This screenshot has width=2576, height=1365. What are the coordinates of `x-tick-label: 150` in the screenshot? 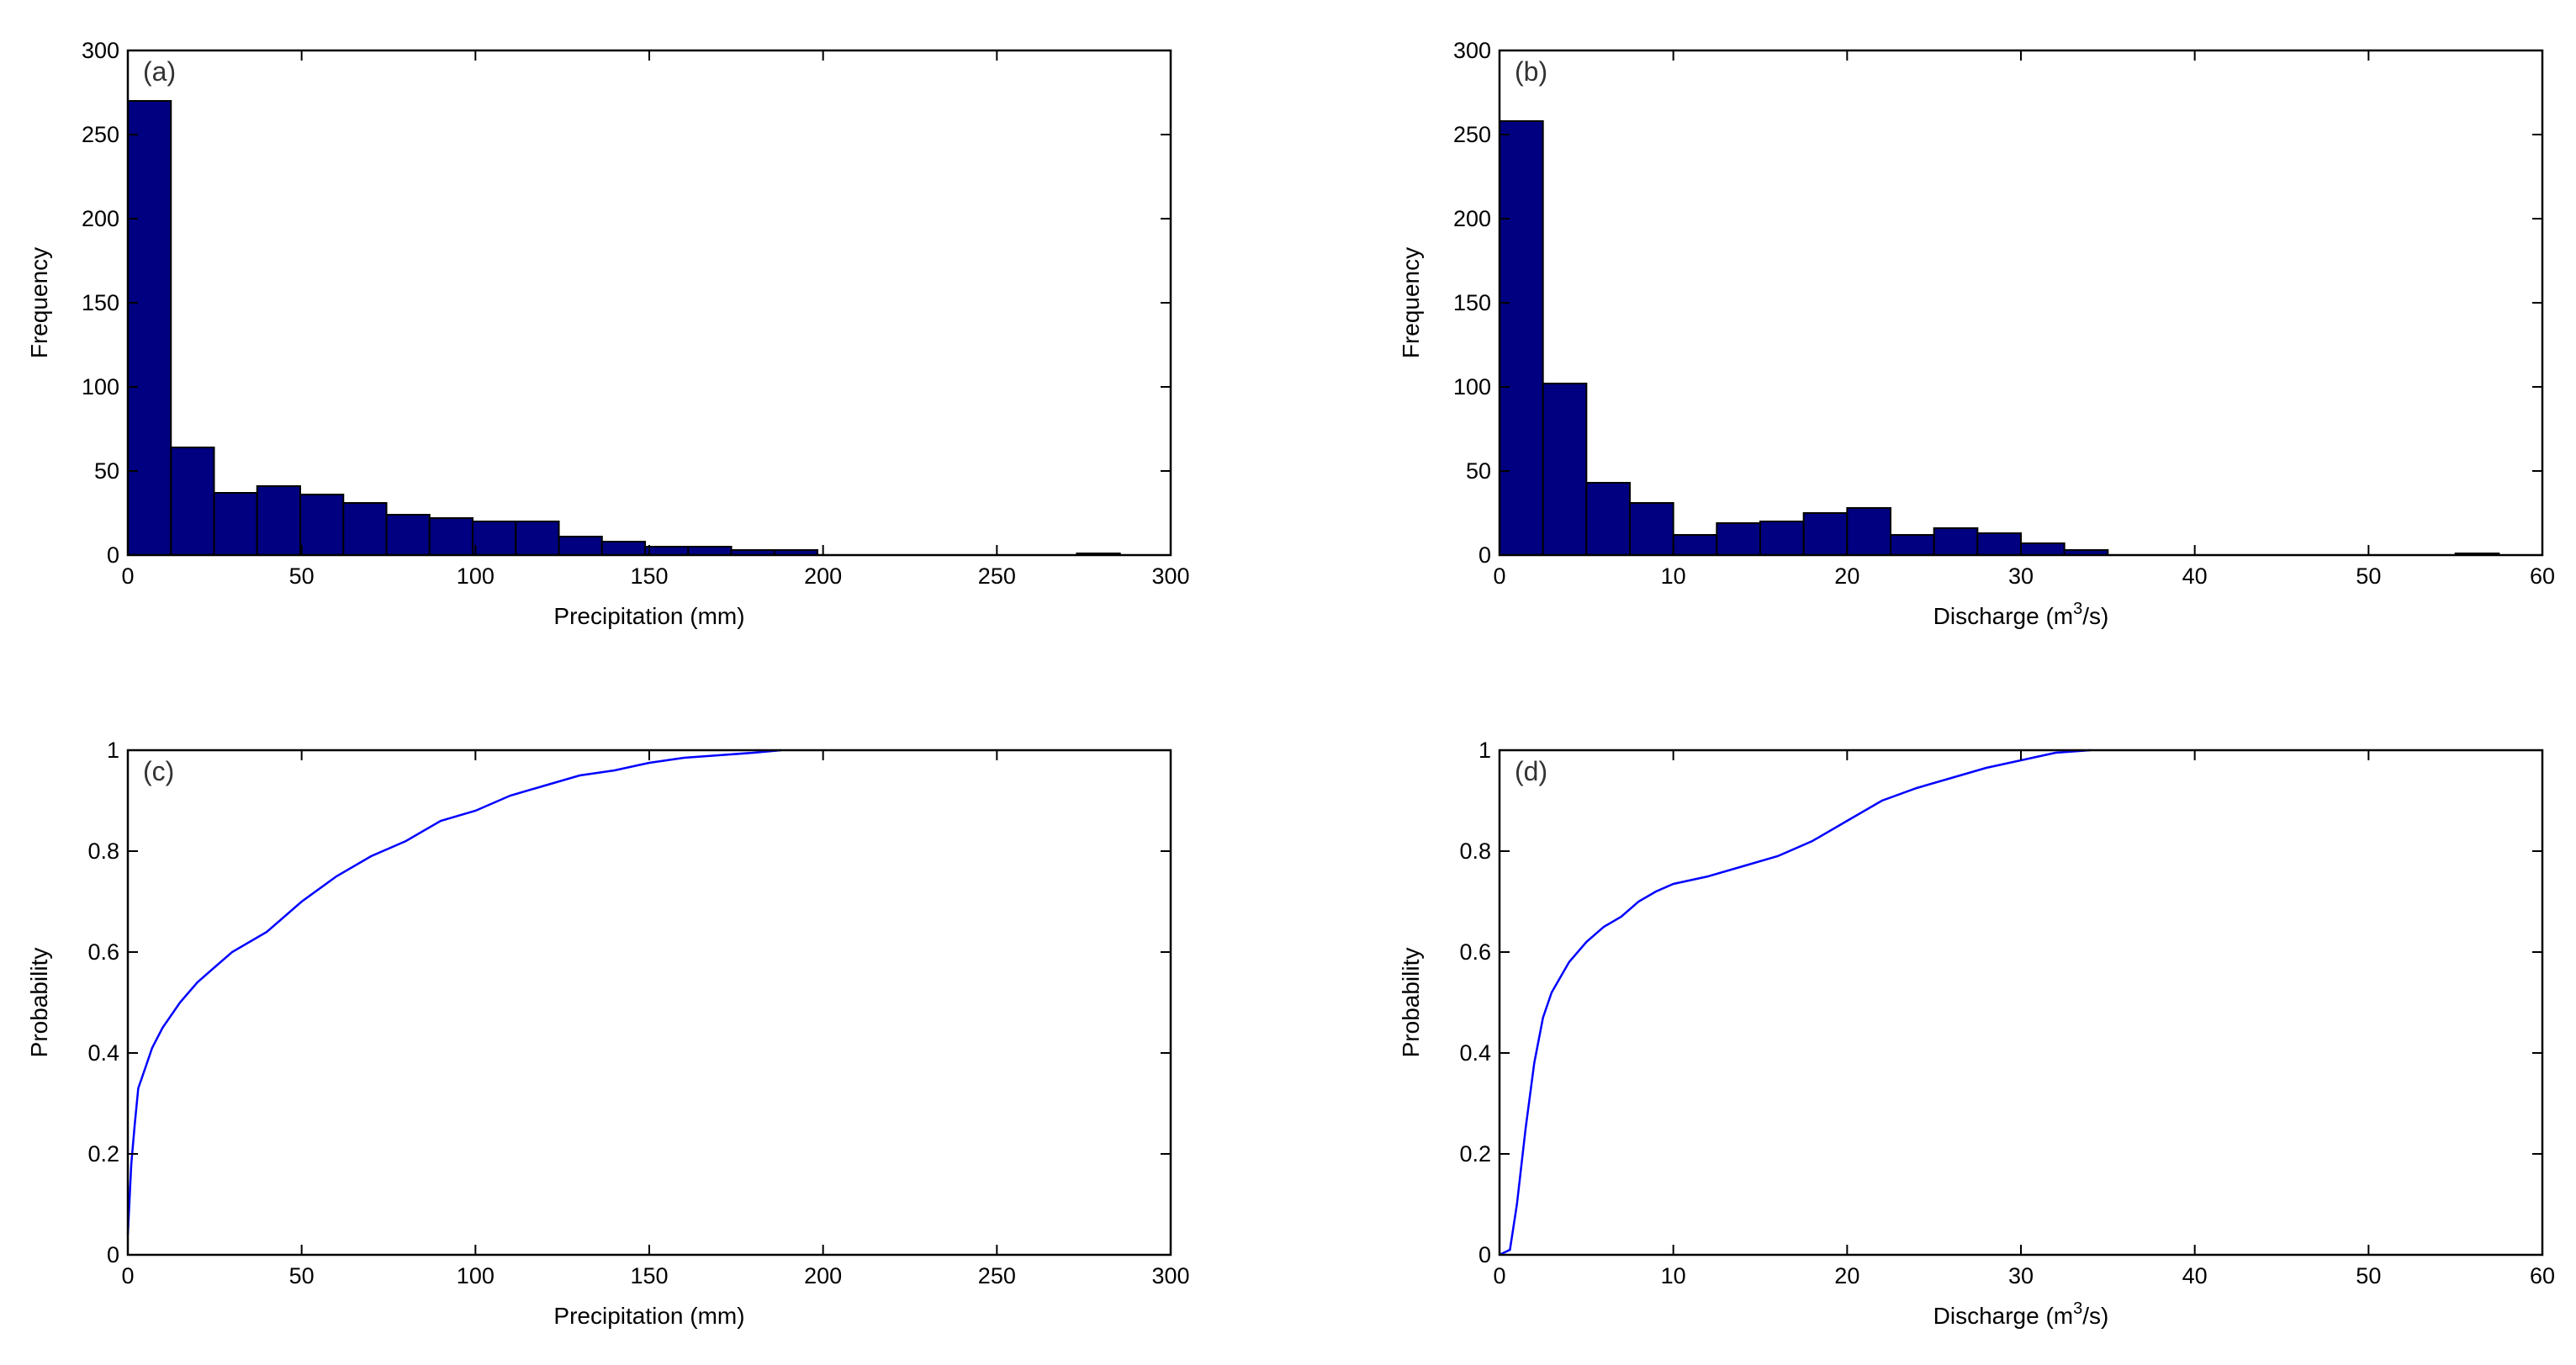 It's located at (649, 1275).